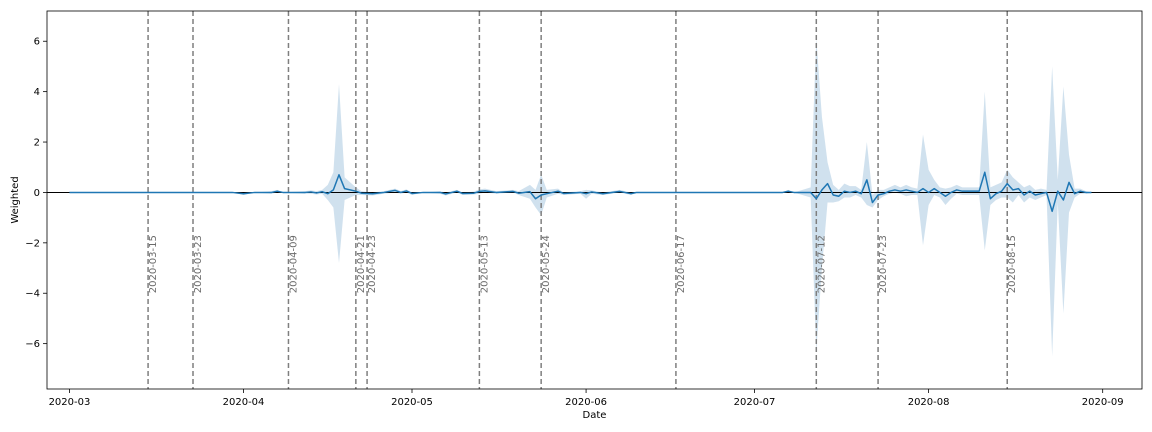  Describe the element at coordinates (883, 264) in the screenshot. I see `vertical-line-label: 2020-07-23` at that location.